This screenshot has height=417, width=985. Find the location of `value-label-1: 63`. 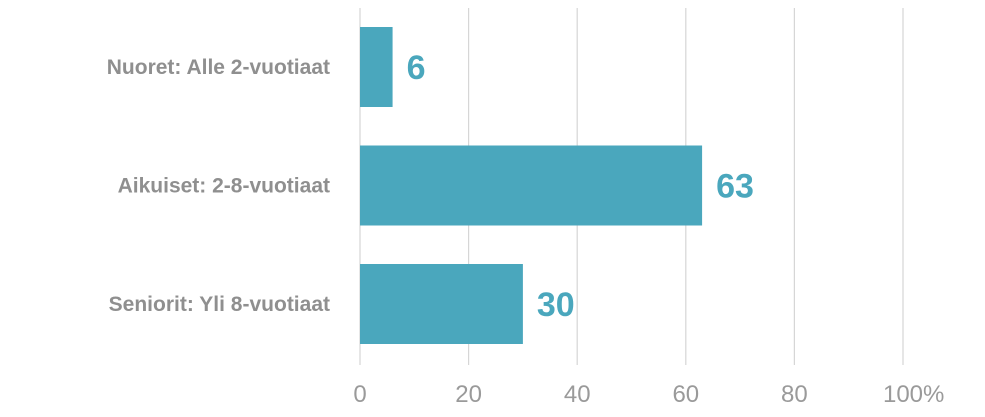

value-label-1: 63 is located at coordinates (735, 187).